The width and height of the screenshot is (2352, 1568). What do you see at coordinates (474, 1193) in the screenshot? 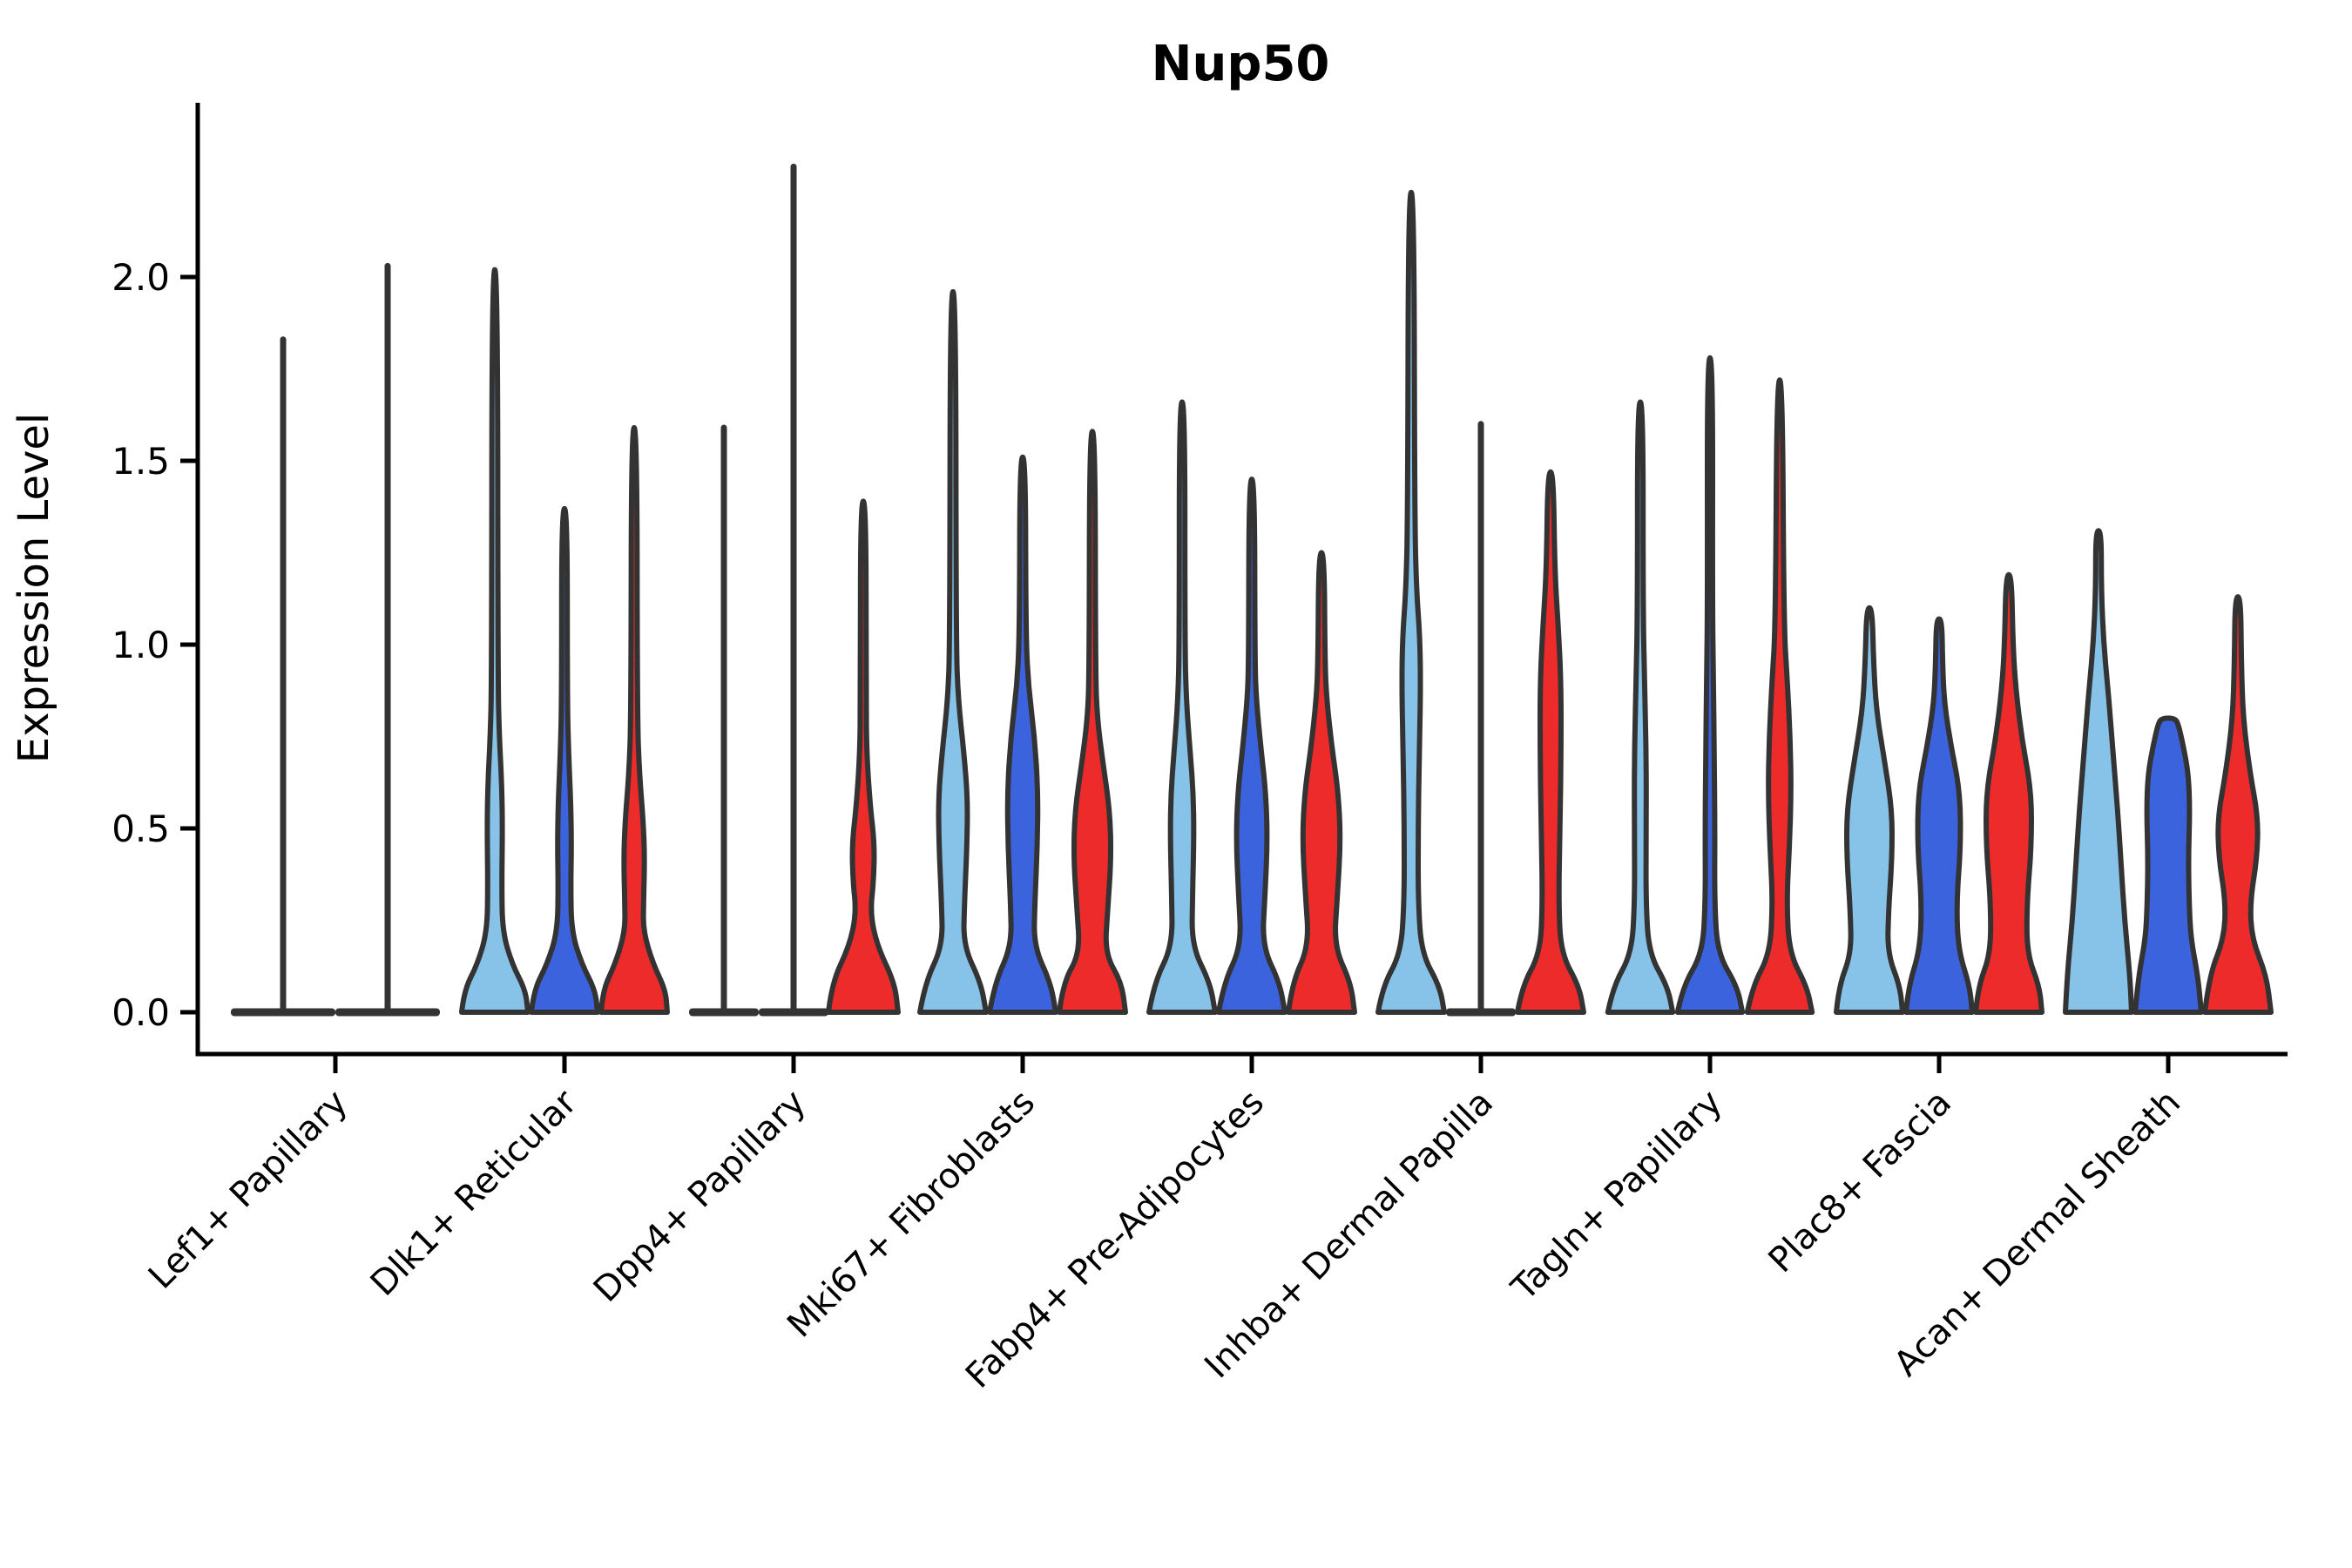
I see `x-tick-label: Dlk1+ Reticular` at bounding box center [474, 1193].